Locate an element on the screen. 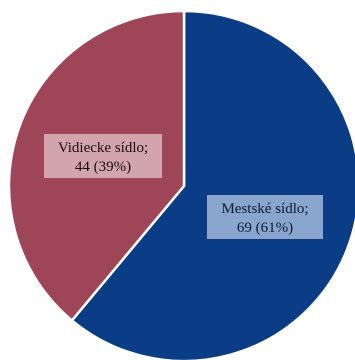 The width and height of the screenshot is (355, 360). data-label-name: Mestské sídlo; is located at coordinates (264, 209).